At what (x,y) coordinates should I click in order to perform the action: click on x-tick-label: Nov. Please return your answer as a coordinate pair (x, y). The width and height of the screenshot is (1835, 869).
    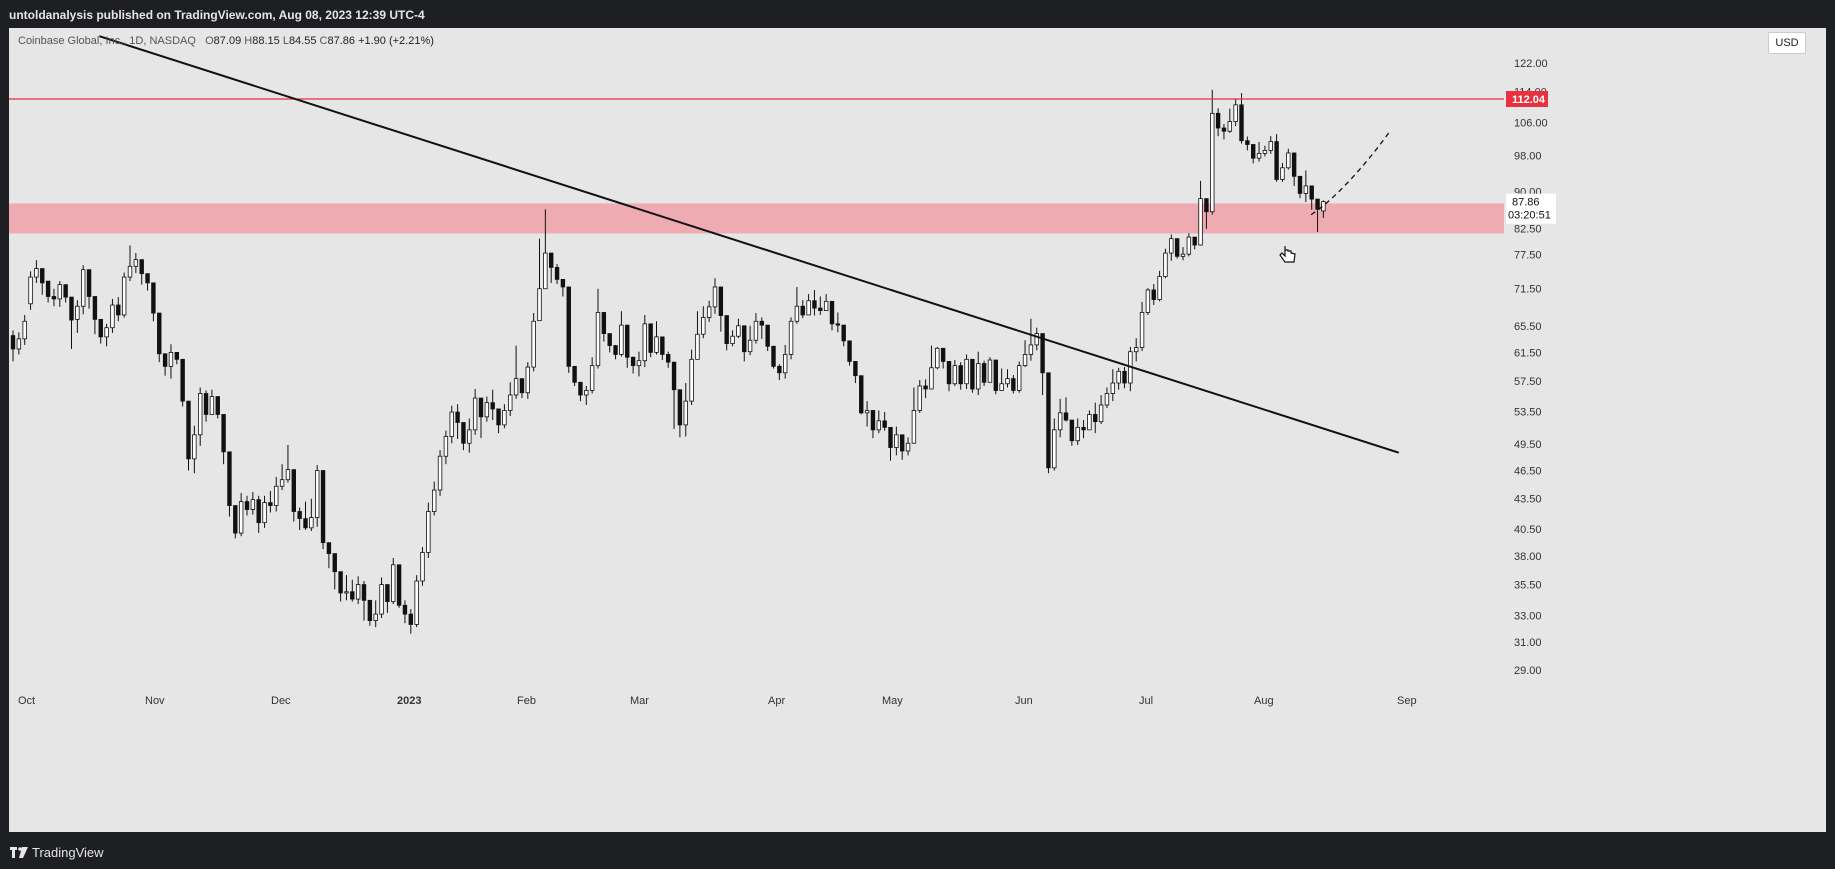
    Looking at the image, I should click on (155, 701).